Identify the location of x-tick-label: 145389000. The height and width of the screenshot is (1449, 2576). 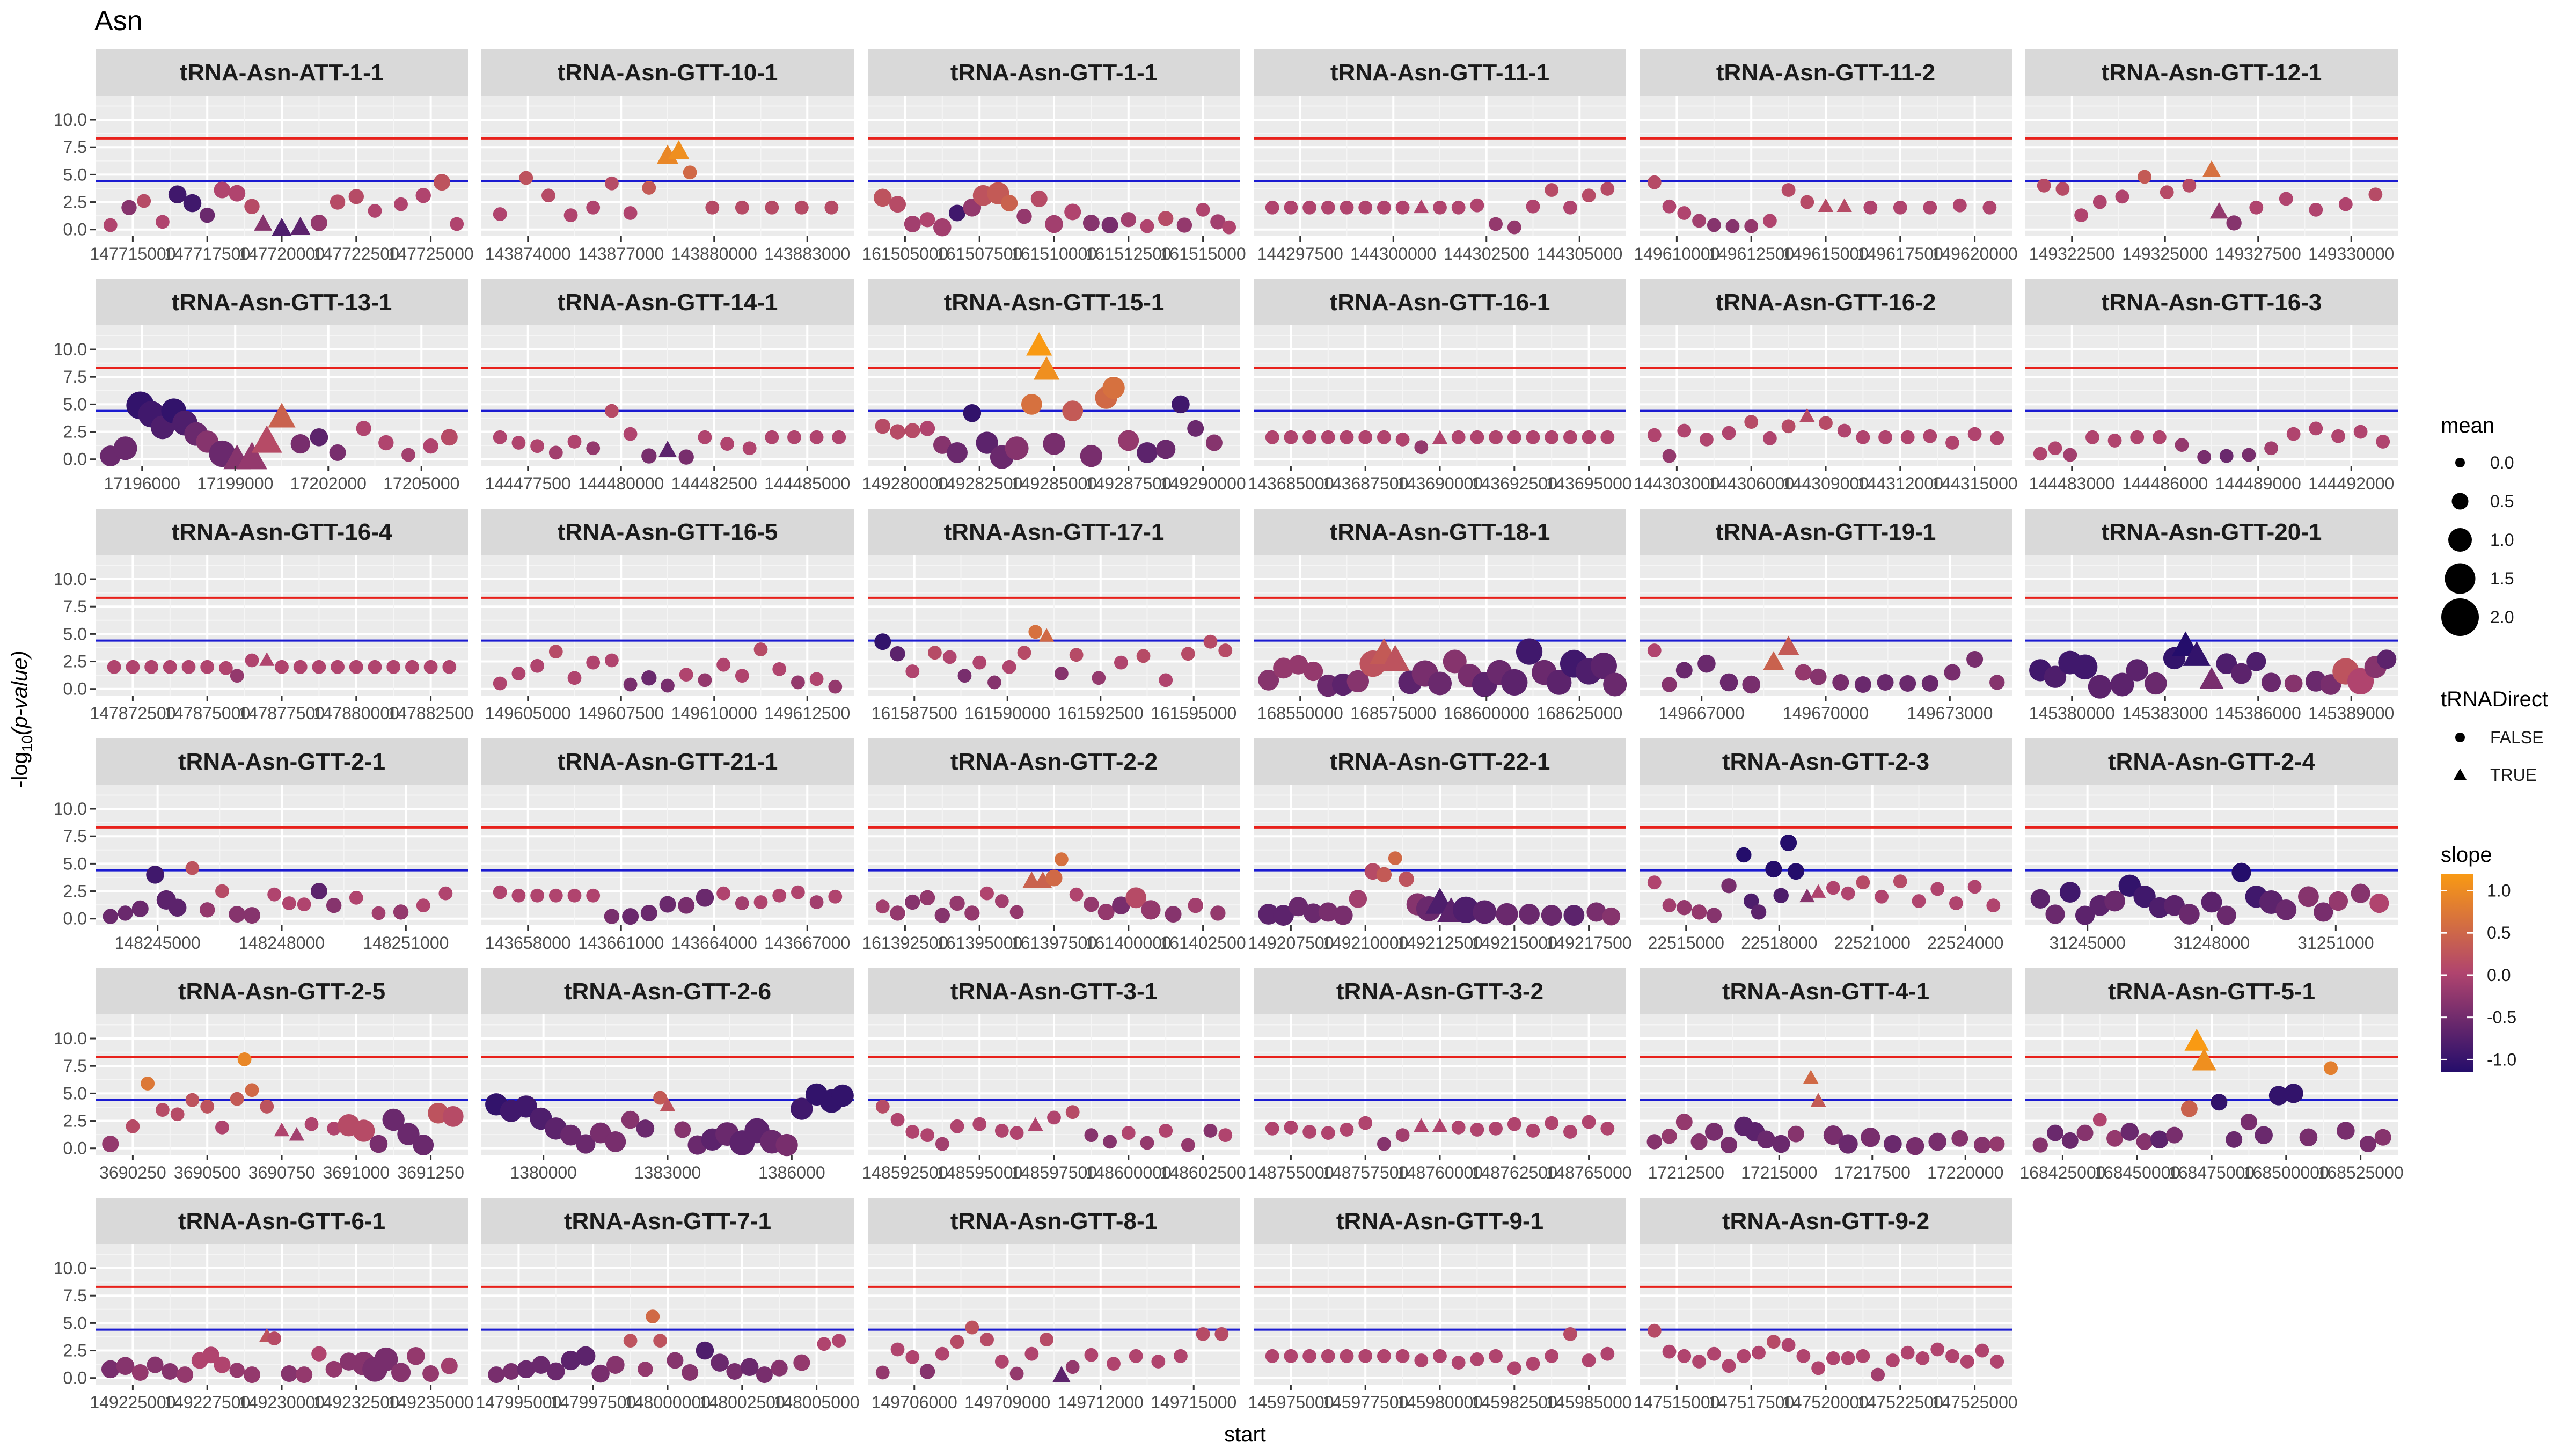
(2351, 713).